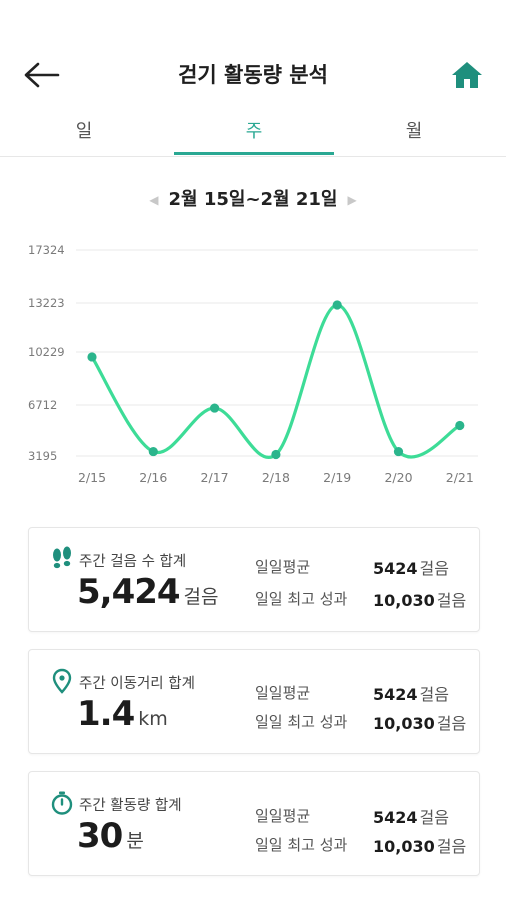 This screenshot has height=900, width=506. What do you see at coordinates (153, 477) in the screenshot?
I see `x-tick-label: 2/16` at bounding box center [153, 477].